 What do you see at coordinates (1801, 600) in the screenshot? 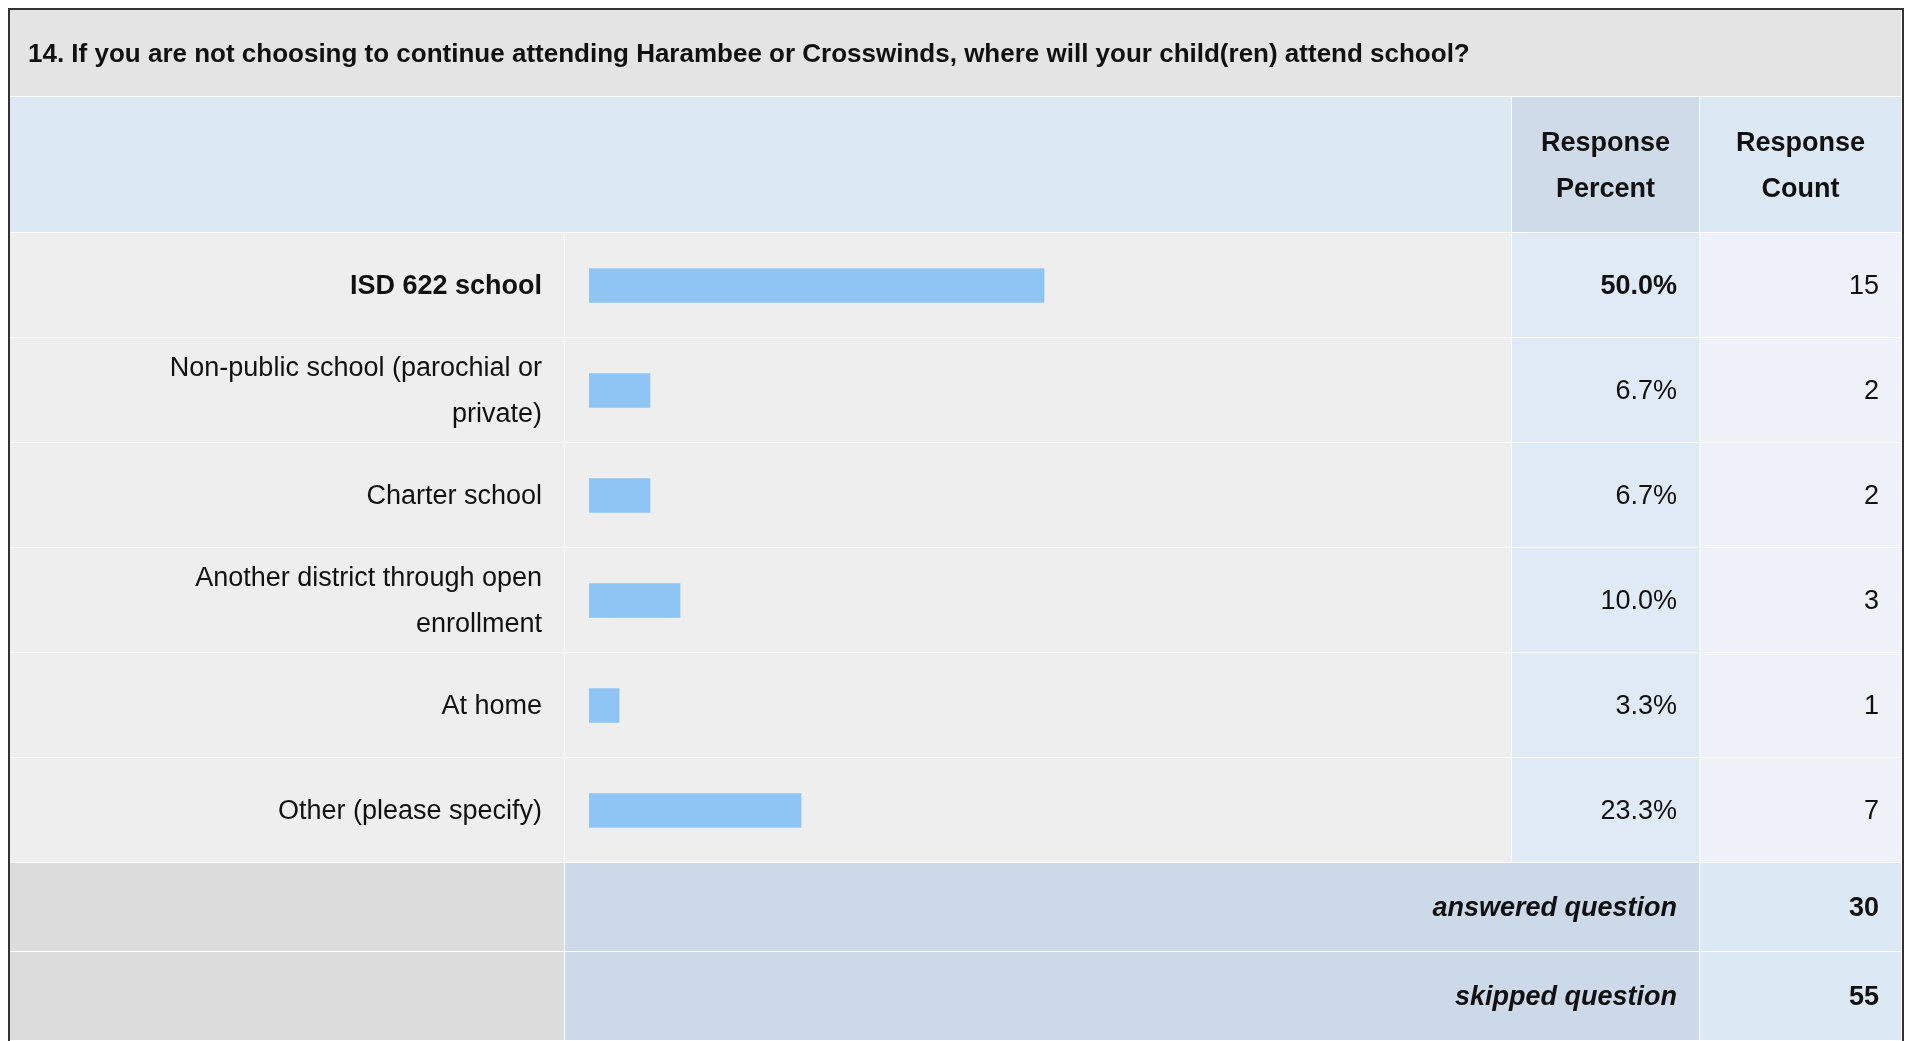
I see `text: 3` at bounding box center [1801, 600].